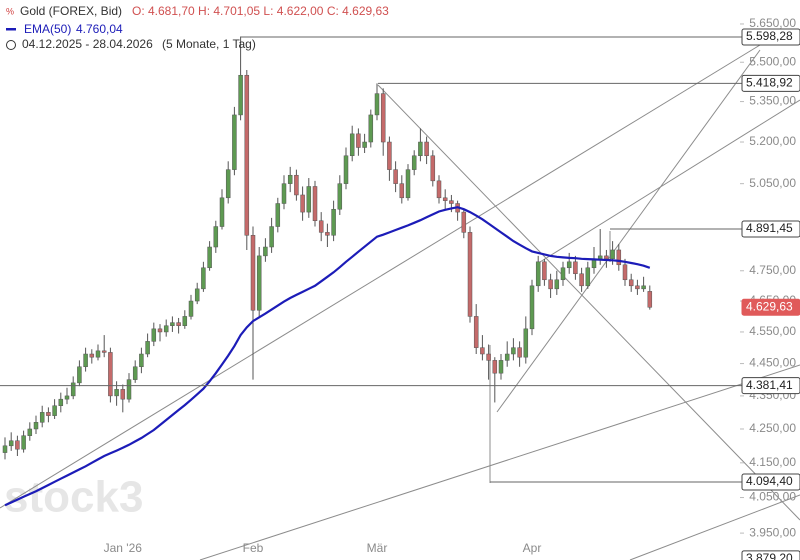 This screenshot has width=800, height=560. I want to click on price-label: 4.094,40, so click(769, 481).